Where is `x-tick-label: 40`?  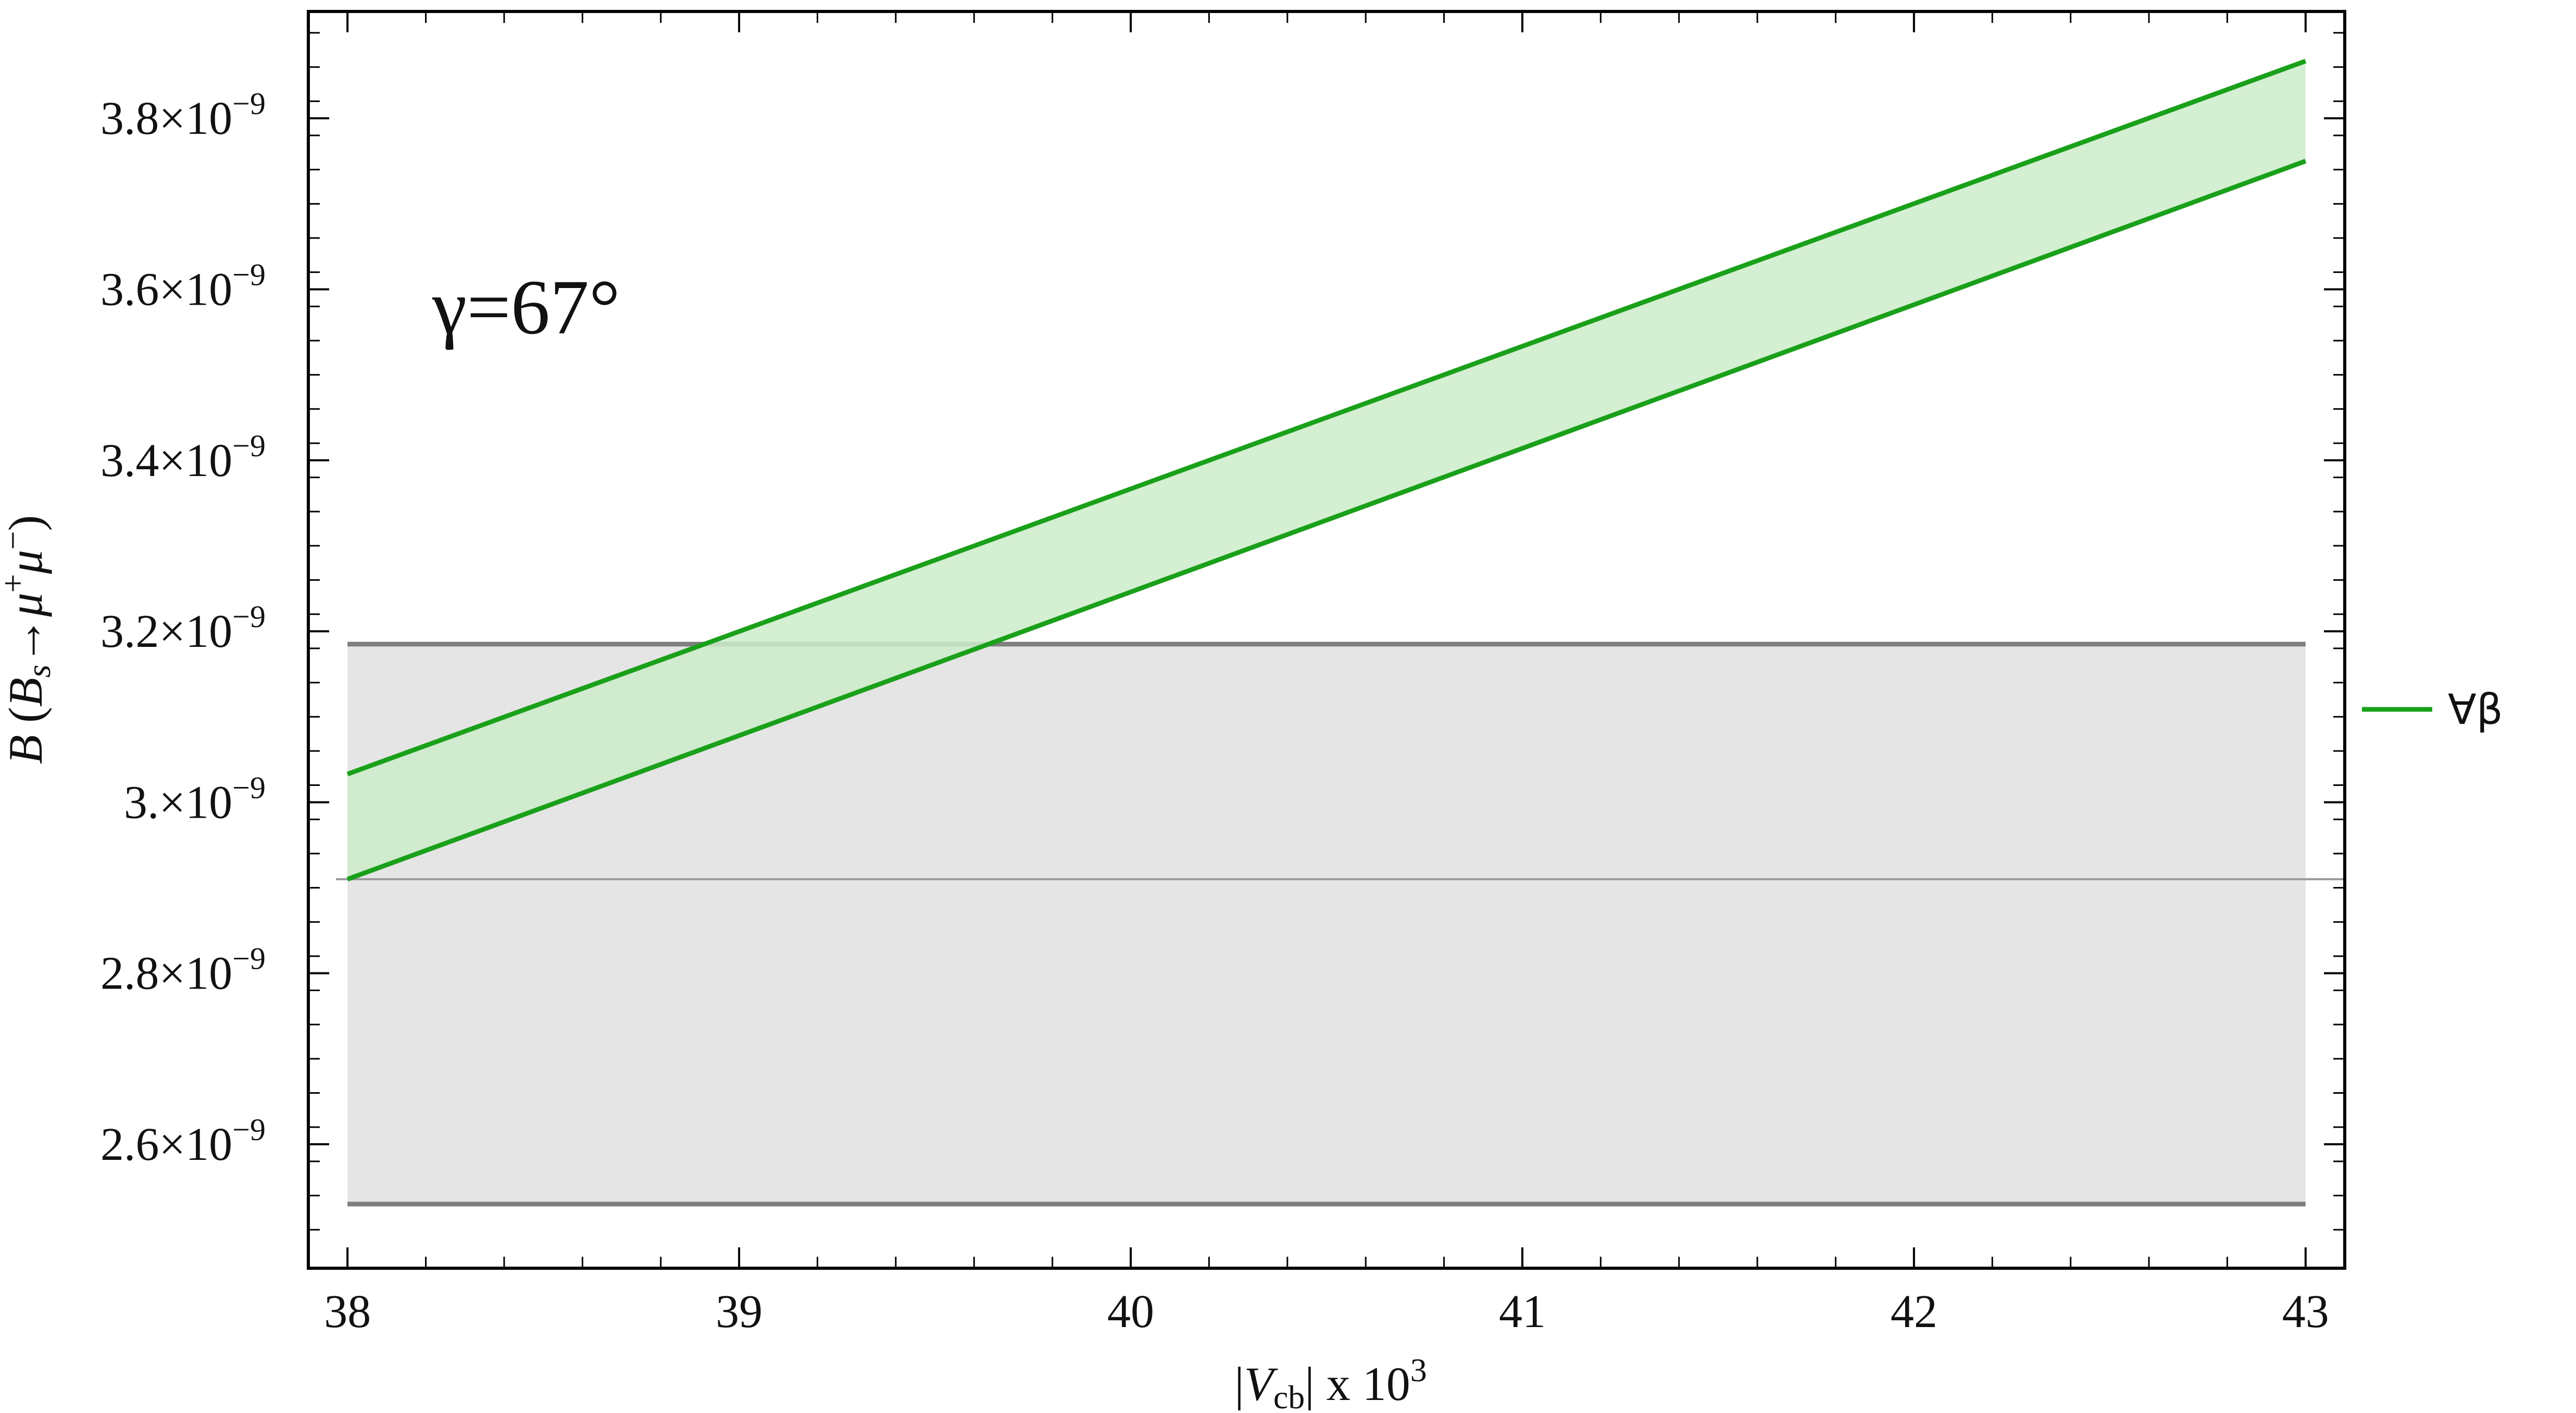
x-tick-label: 40 is located at coordinates (1130, 1311).